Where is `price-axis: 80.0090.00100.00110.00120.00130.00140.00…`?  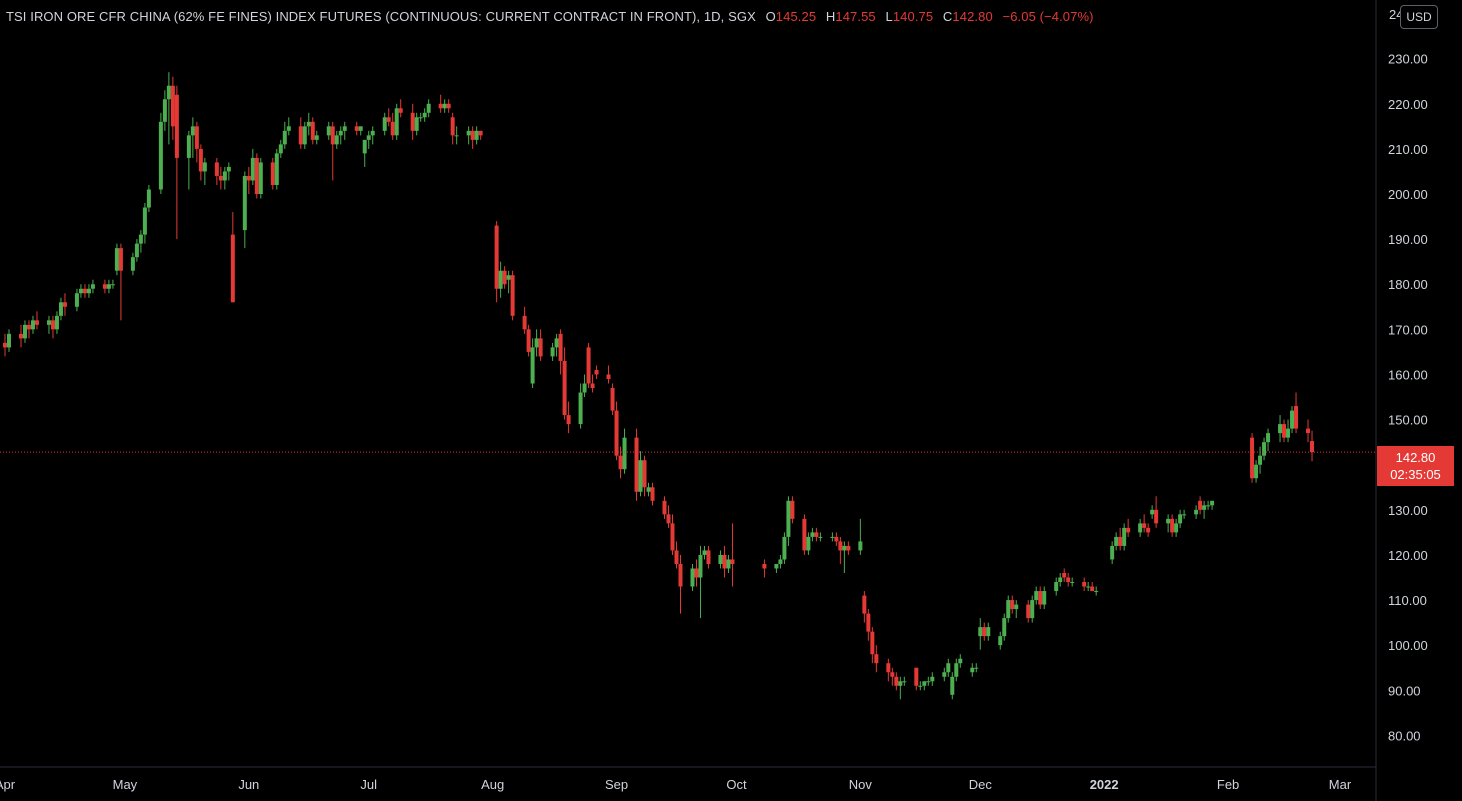
price-axis: 80.0090.00100.00110.00120.00130.00140.00… is located at coordinates (1408, 398).